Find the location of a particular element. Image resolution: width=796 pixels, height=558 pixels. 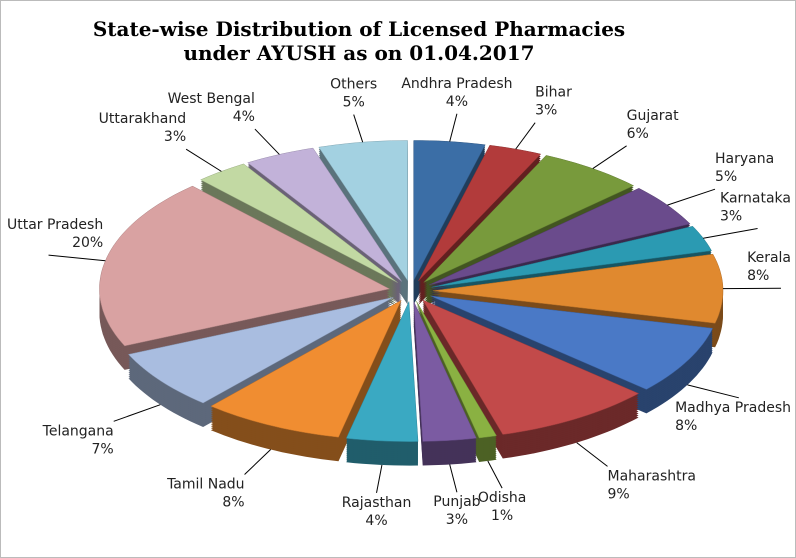

category-label: Bihar is located at coordinates (553, 93).